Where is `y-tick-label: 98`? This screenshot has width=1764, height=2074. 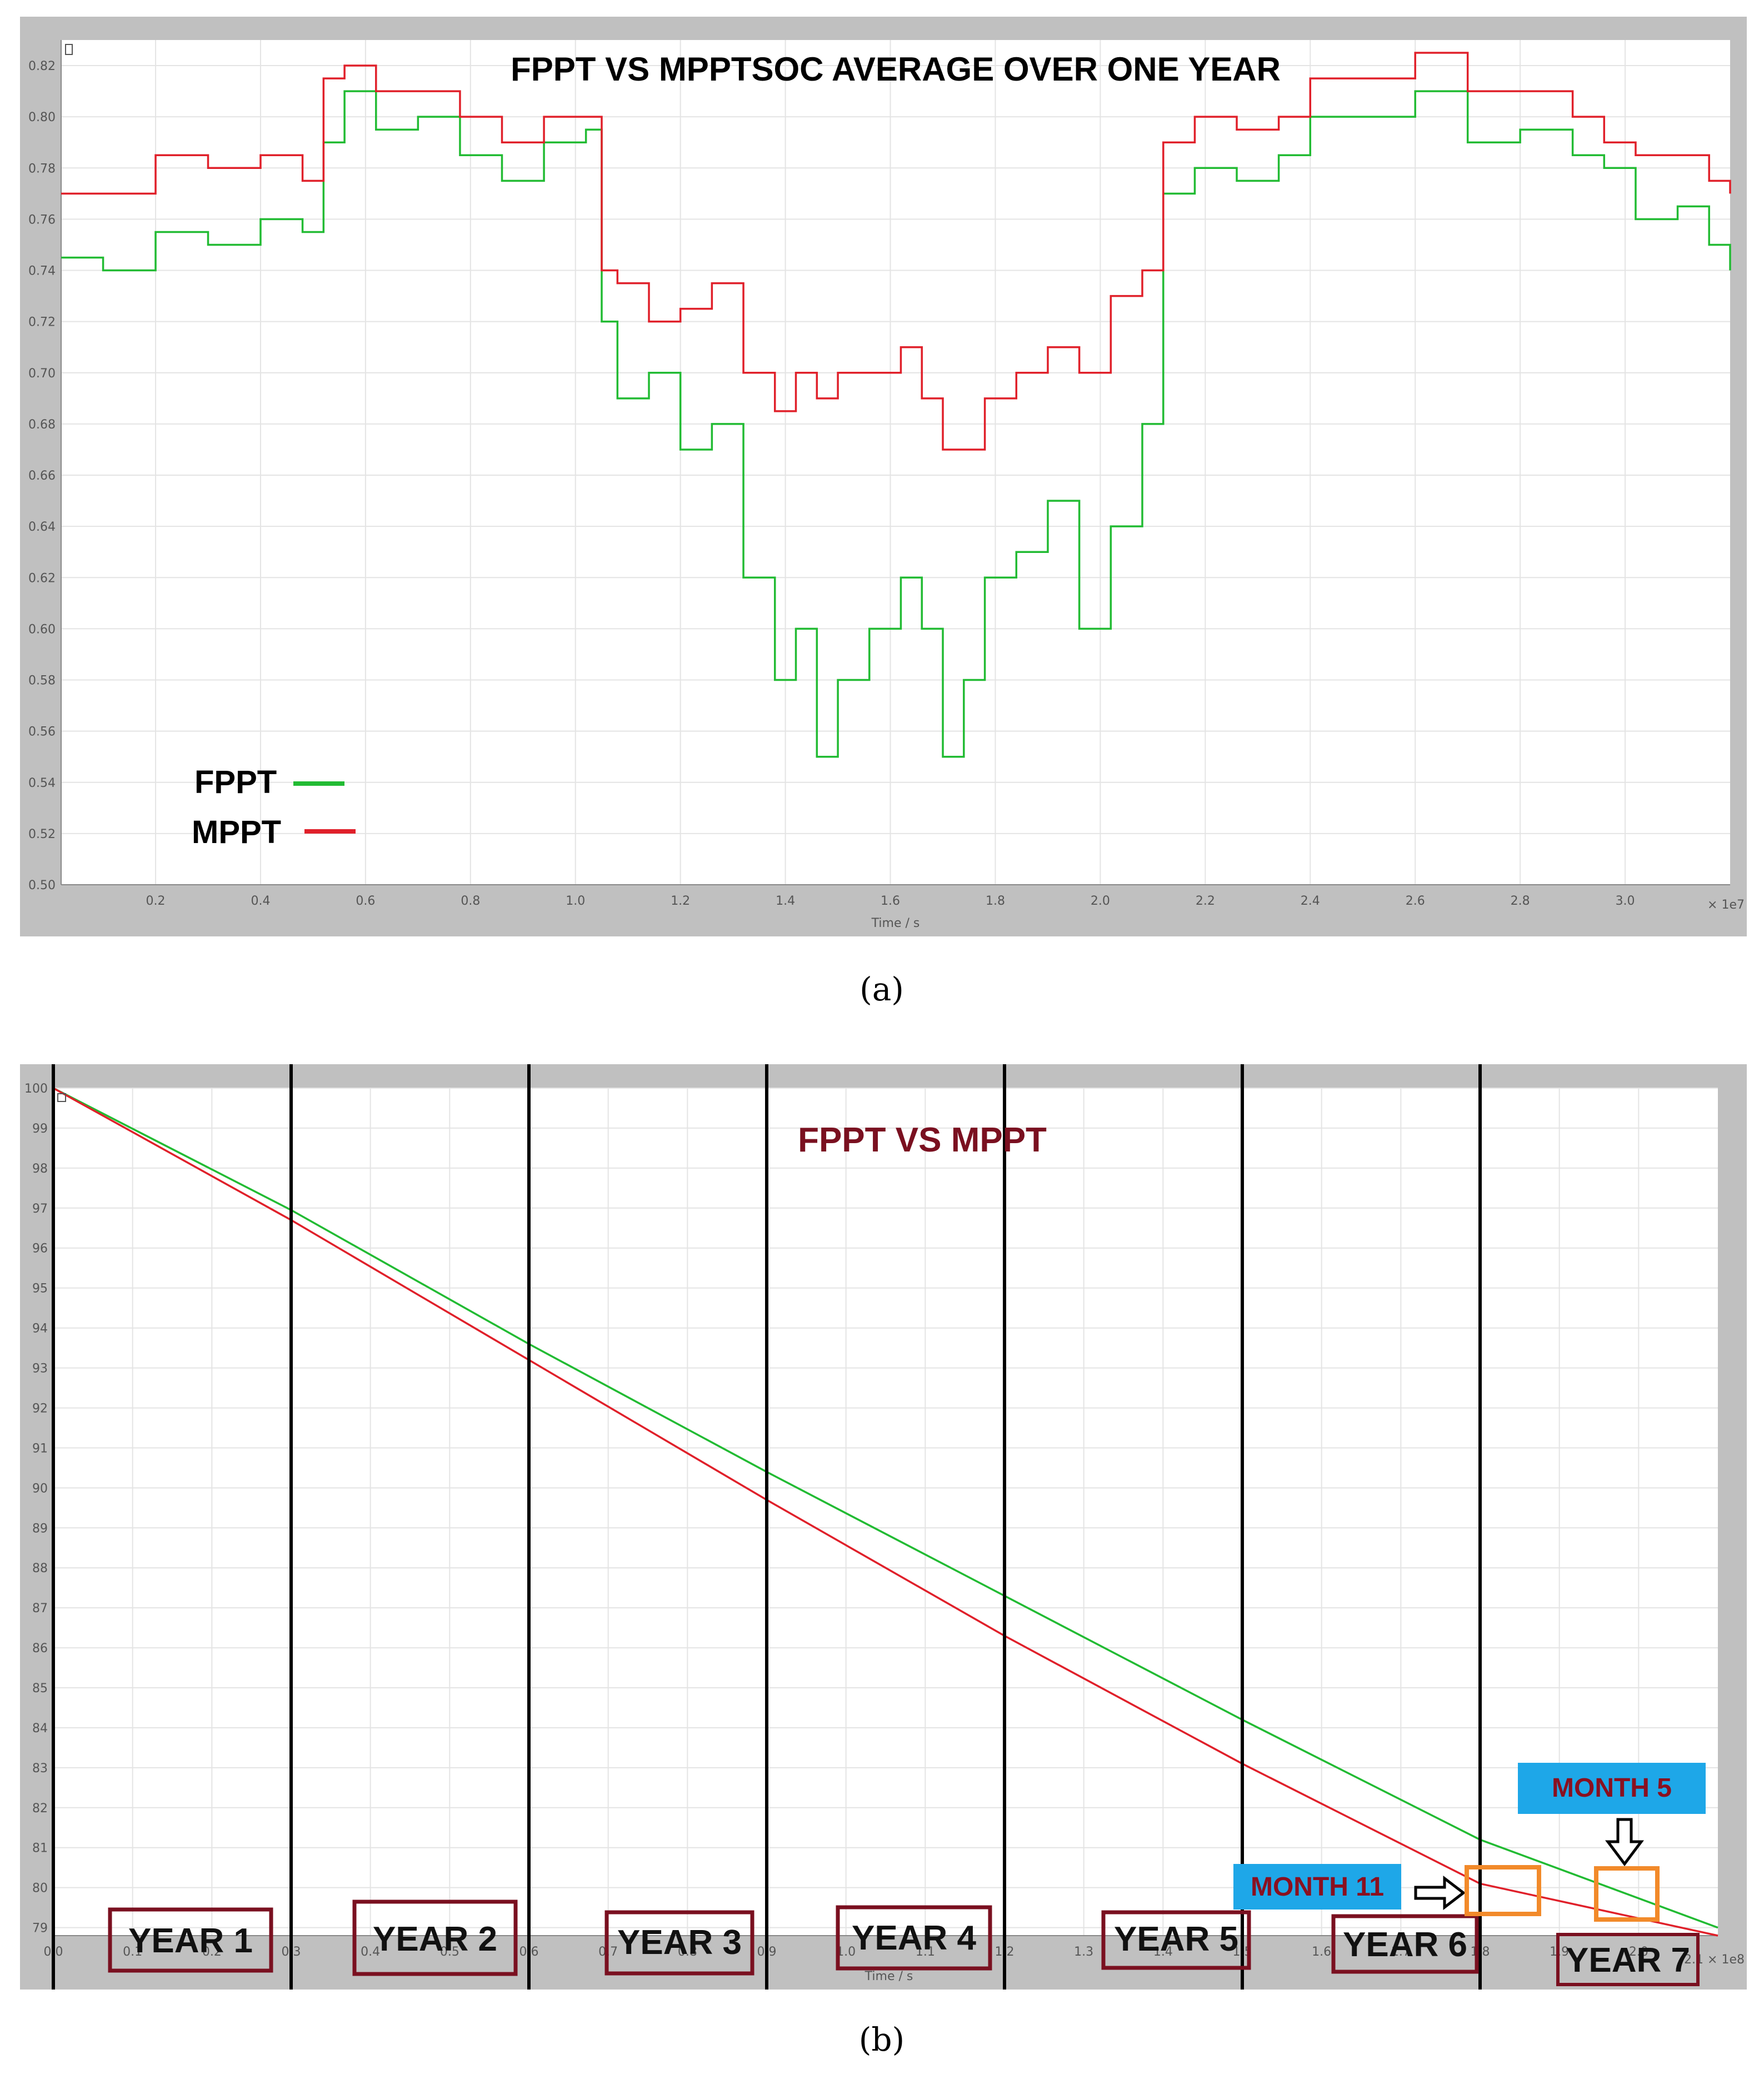 y-tick-label: 98 is located at coordinates (40, 1169).